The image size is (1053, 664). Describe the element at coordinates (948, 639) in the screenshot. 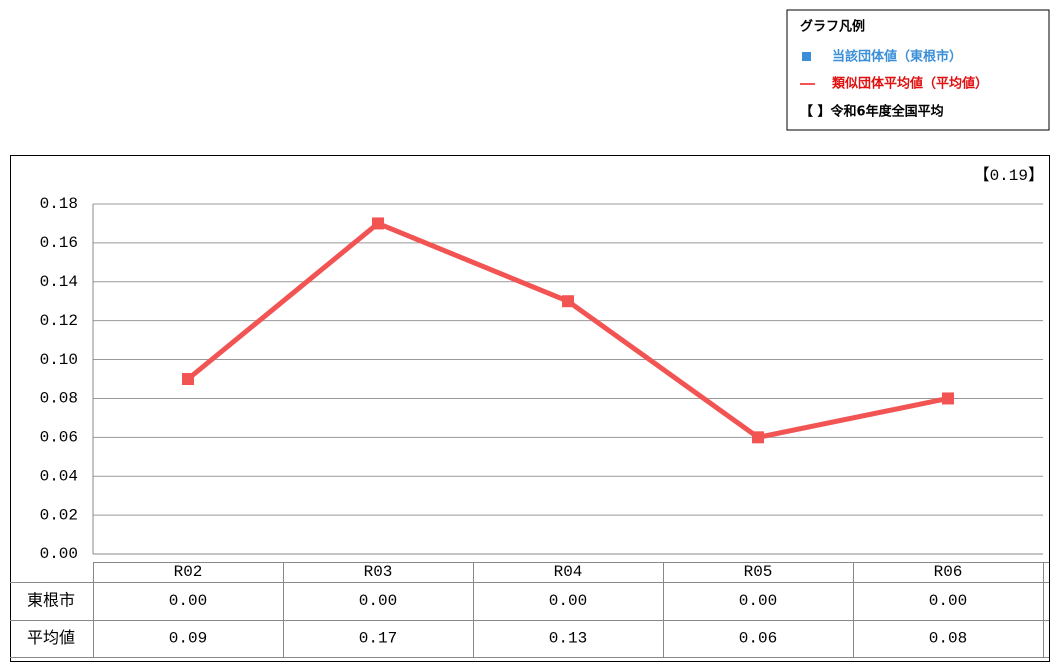

I see `cell-value: 0.08` at that location.